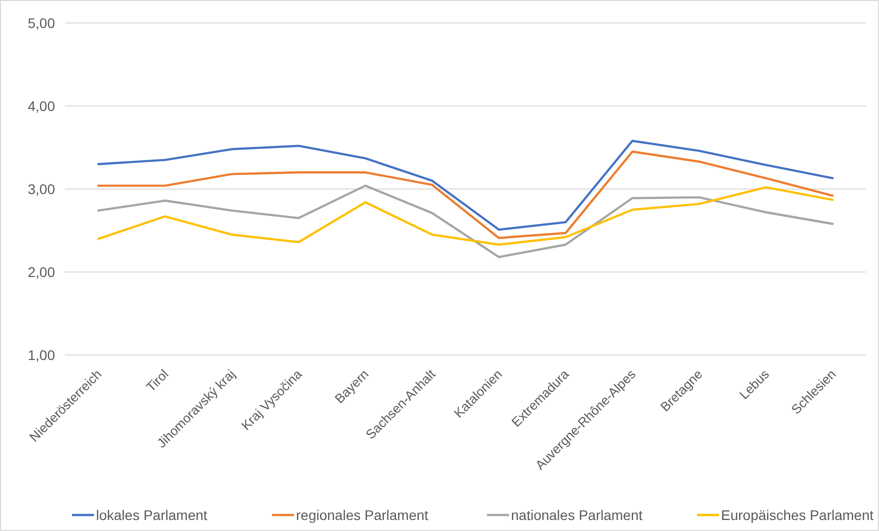 Image resolution: width=879 pixels, height=531 pixels. I want to click on y-tick-label: 2,00, so click(42, 272).